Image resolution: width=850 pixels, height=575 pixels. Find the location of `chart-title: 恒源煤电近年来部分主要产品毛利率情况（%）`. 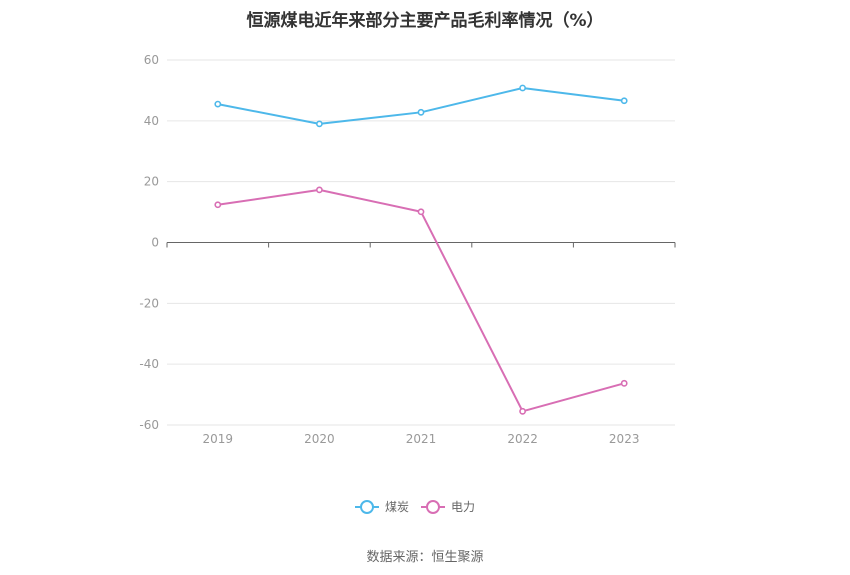

chart-title: 恒源煤电近年来部分主要产品毛利率情况（%） is located at coordinates (425, 21).